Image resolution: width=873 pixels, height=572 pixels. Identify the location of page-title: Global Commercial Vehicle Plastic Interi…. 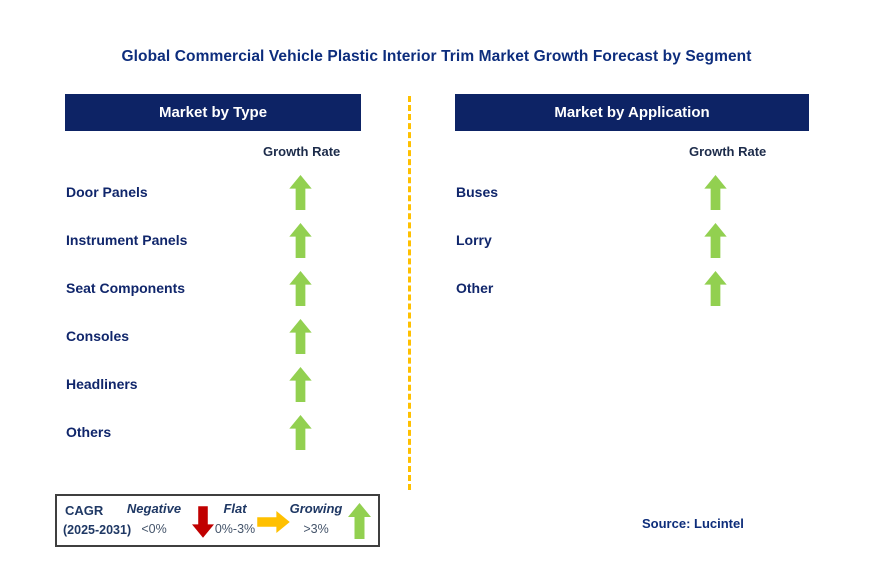
(436, 56).